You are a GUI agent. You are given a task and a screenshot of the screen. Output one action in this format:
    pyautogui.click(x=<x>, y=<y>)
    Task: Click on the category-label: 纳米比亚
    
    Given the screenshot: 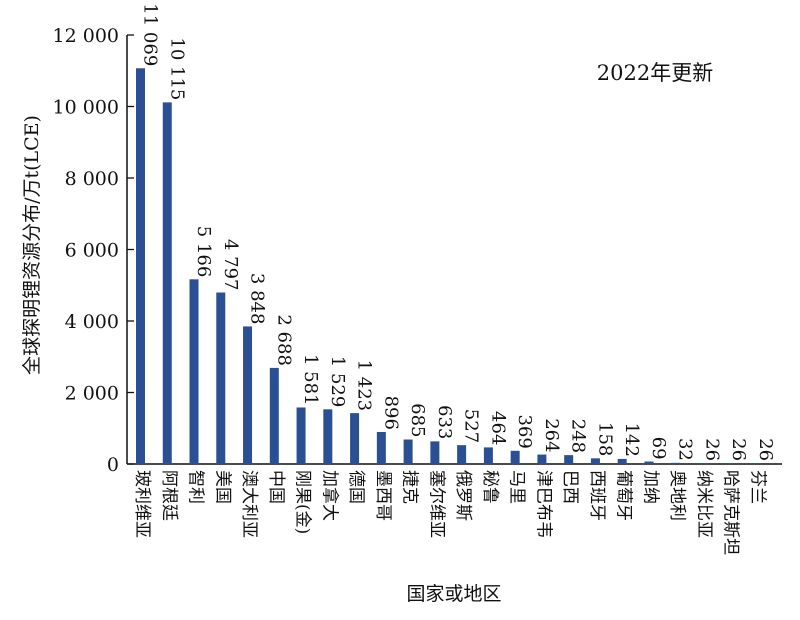 What is the action you would take?
    pyautogui.click(x=704, y=504)
    